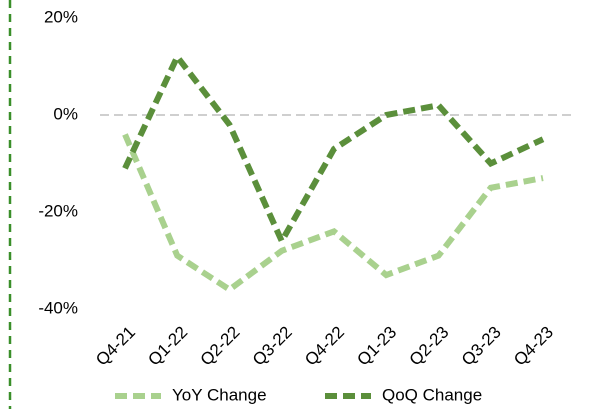 The width and height of the screenshot is (594, 409). I want to click on legend-label: QoQ Change, so click(432, 394).